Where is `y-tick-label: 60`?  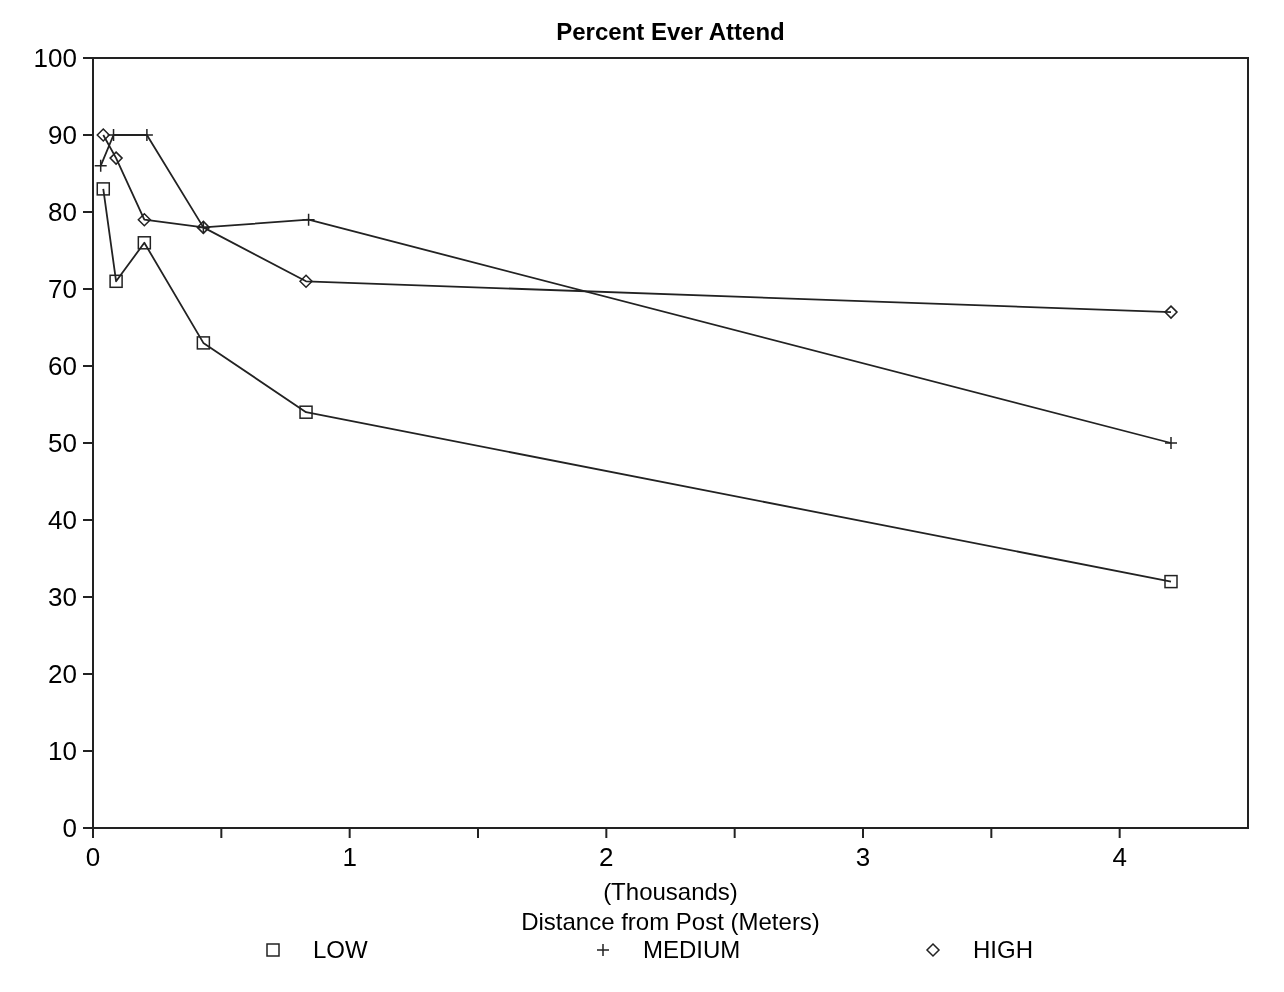 y-tick-label: 60 is located at coordinates (62, 366).